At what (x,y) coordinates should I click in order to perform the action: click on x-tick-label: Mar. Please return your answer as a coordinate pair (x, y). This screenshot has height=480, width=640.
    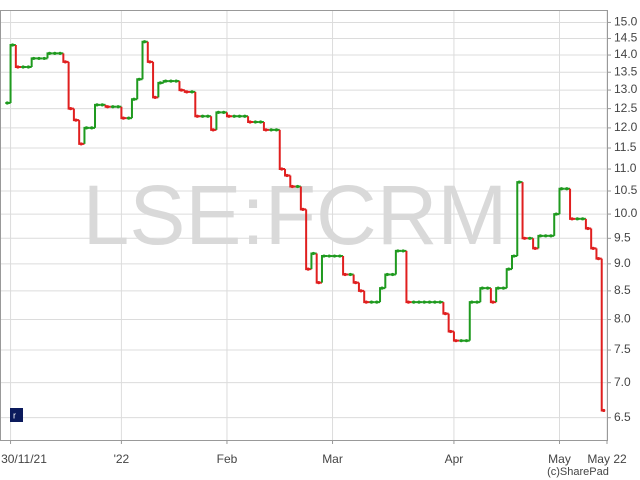
    Looking at the image, I should click on (332, 459).